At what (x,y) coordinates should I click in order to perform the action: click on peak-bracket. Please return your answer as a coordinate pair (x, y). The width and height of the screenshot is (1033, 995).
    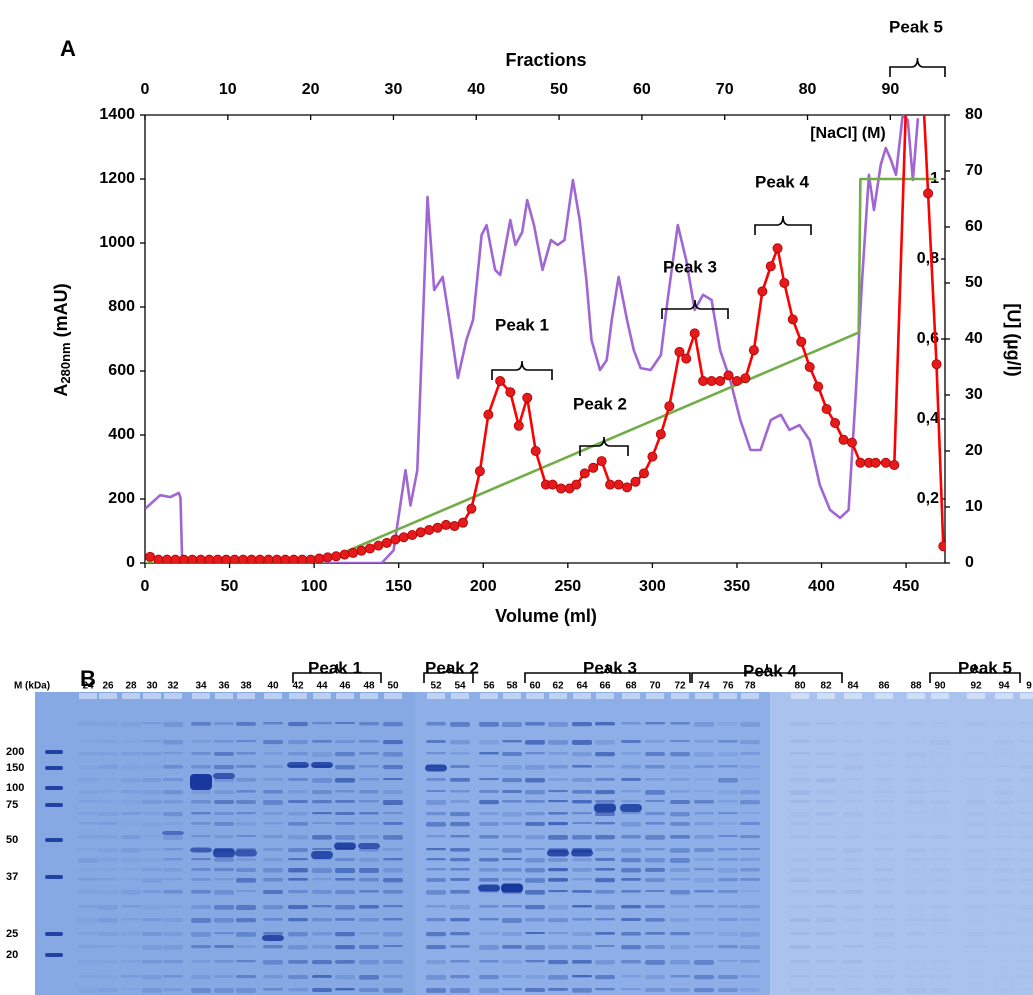
    Looking at the image, I should click on (783, 225).